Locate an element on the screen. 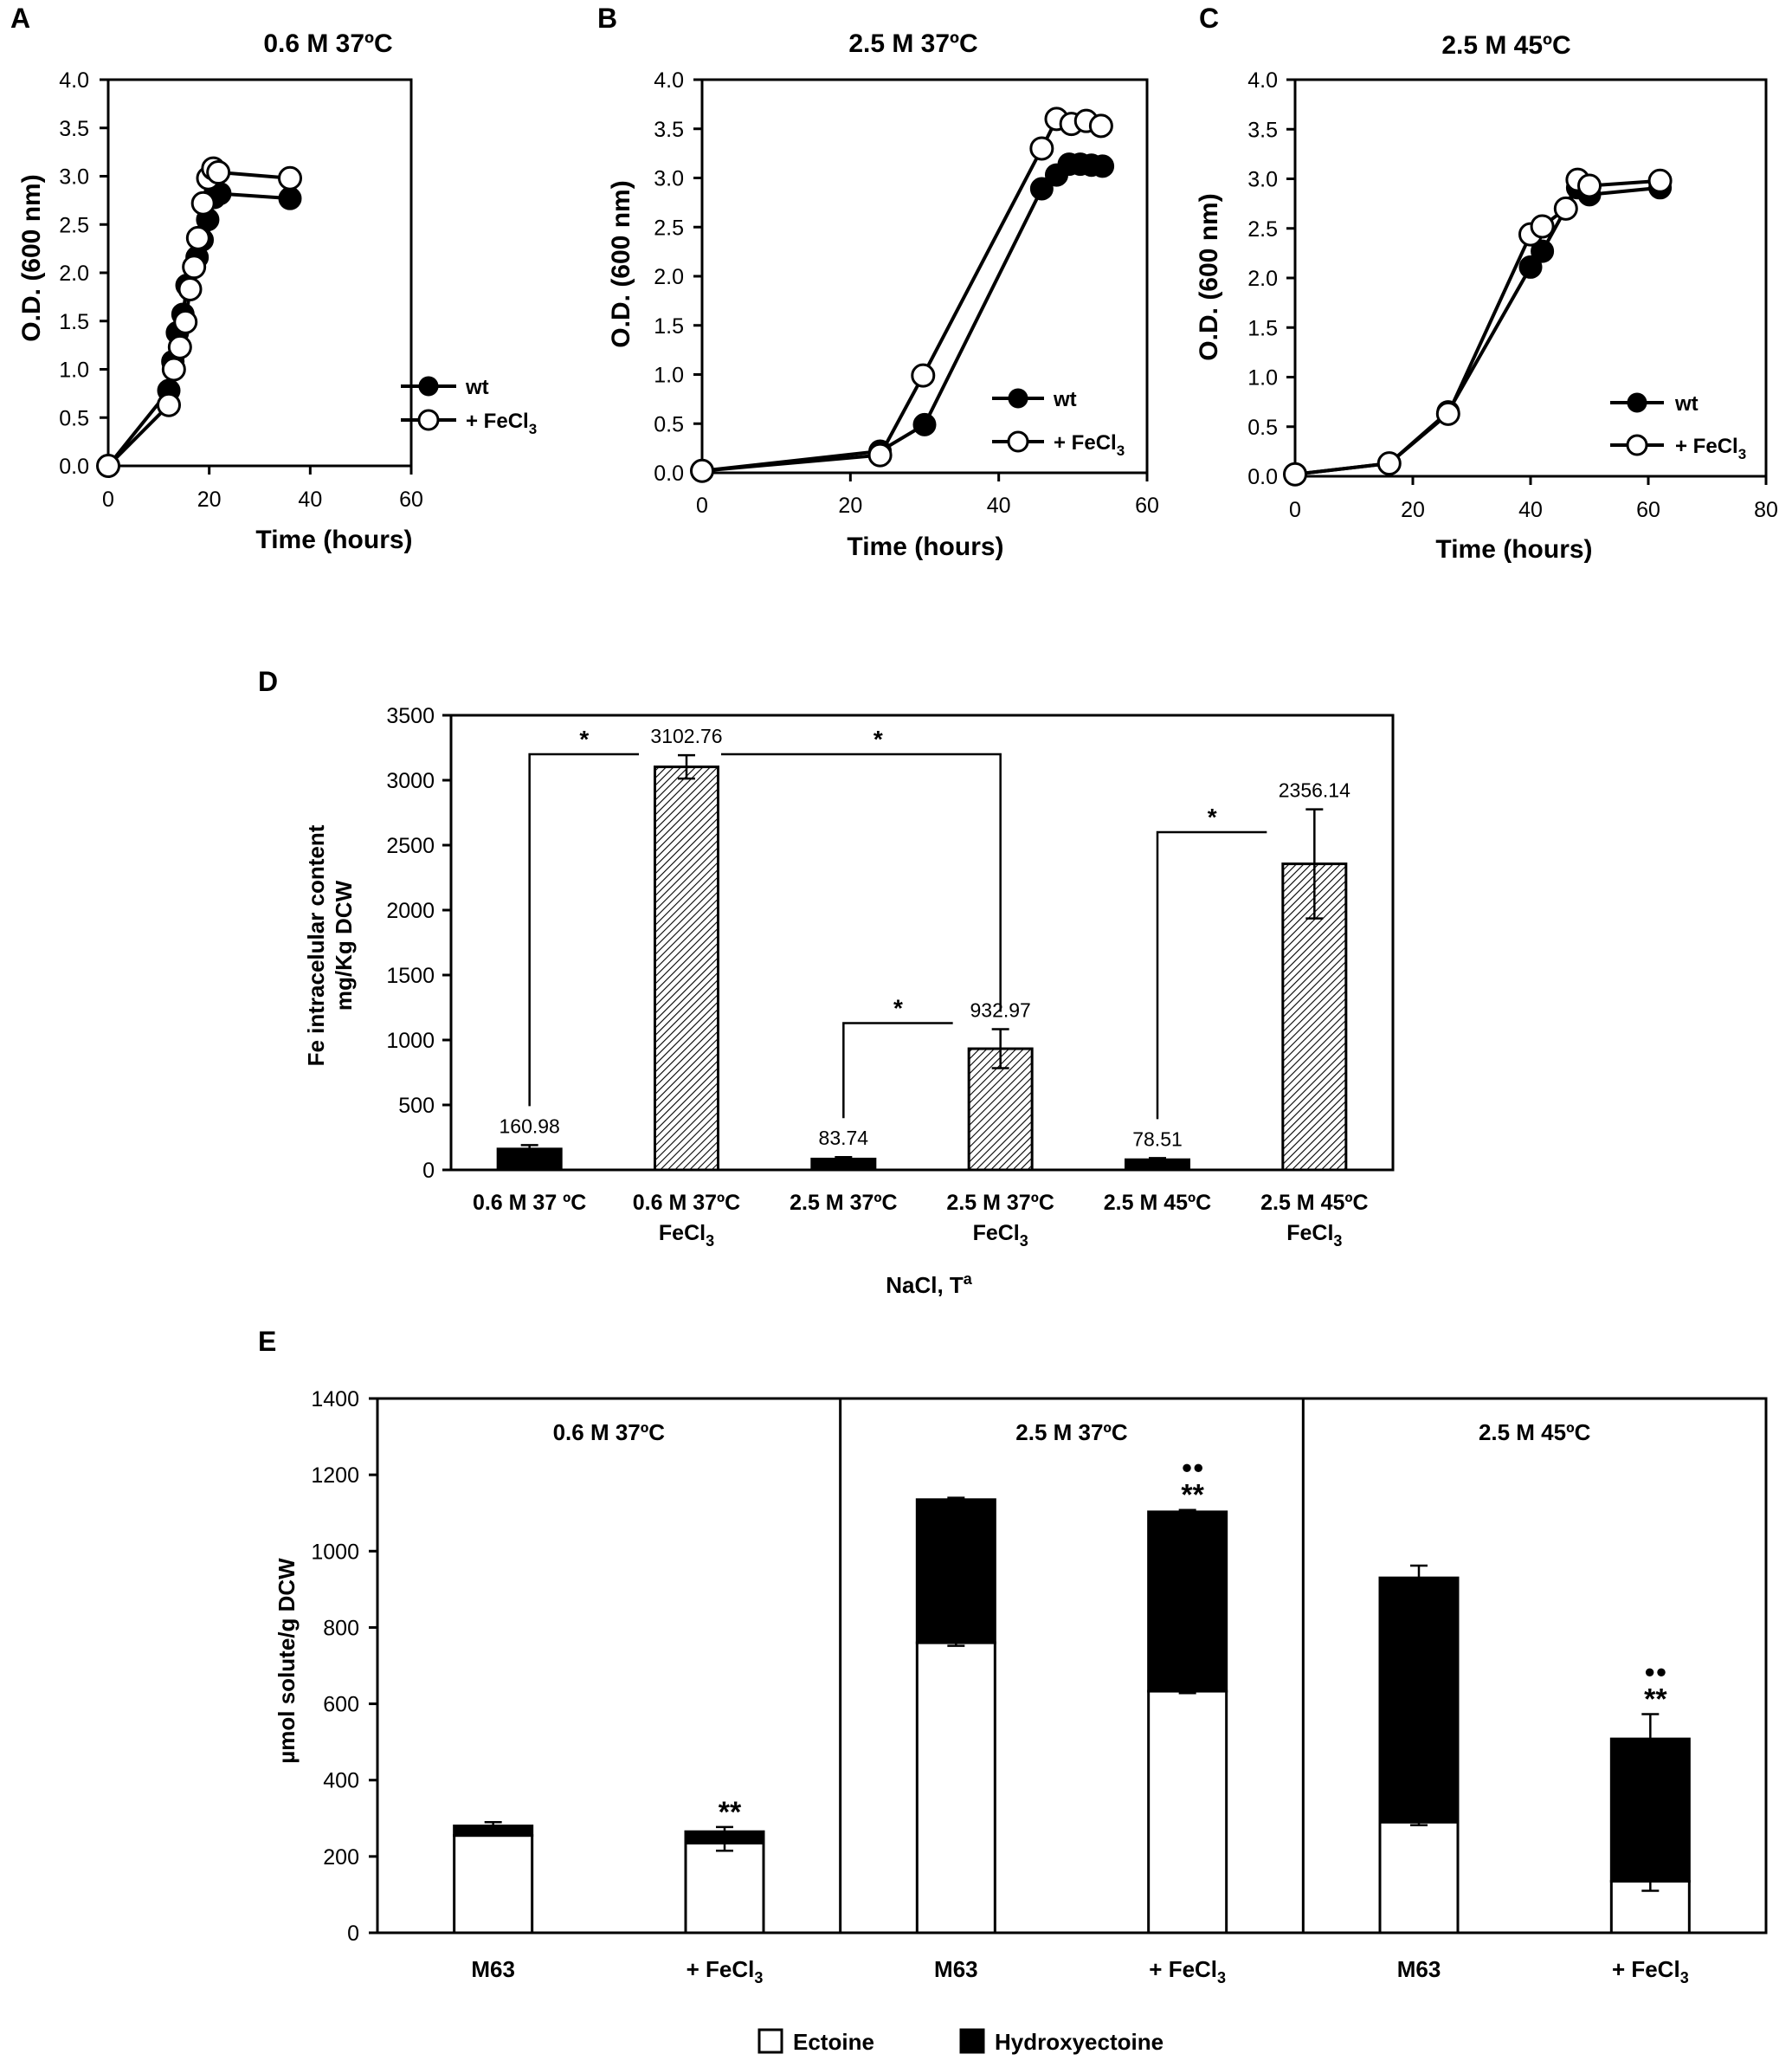  group-title: 2.5 M 37ºC is located at coordinates (1072, 1432).